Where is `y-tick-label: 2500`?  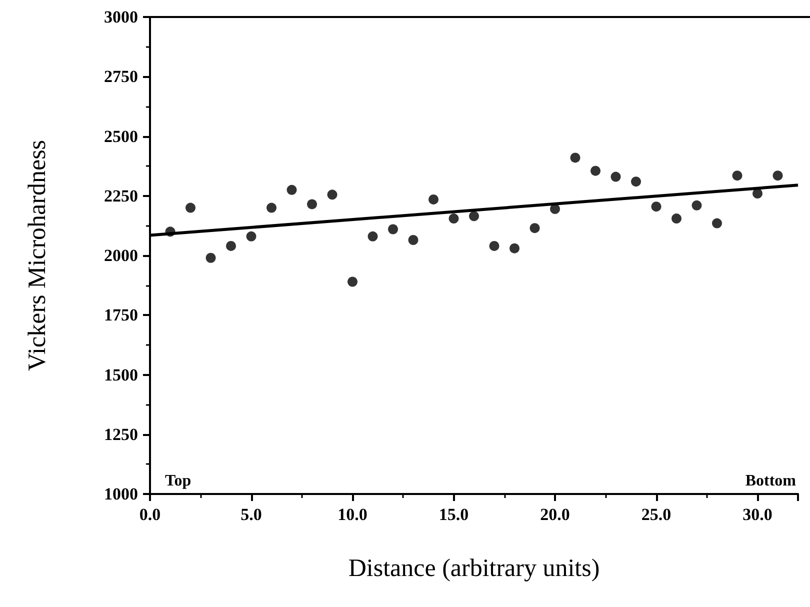
y-tick-label: 2500 is located at coordinates (121, 136).